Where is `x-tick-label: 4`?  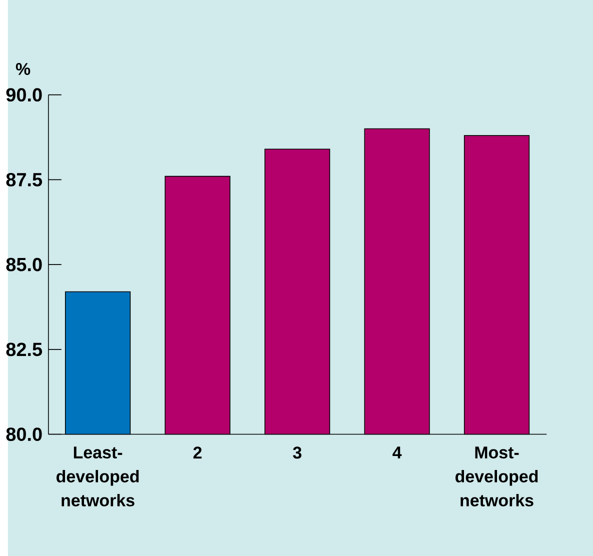
x-tick-label: 4 is located at coordinates (397, 452).